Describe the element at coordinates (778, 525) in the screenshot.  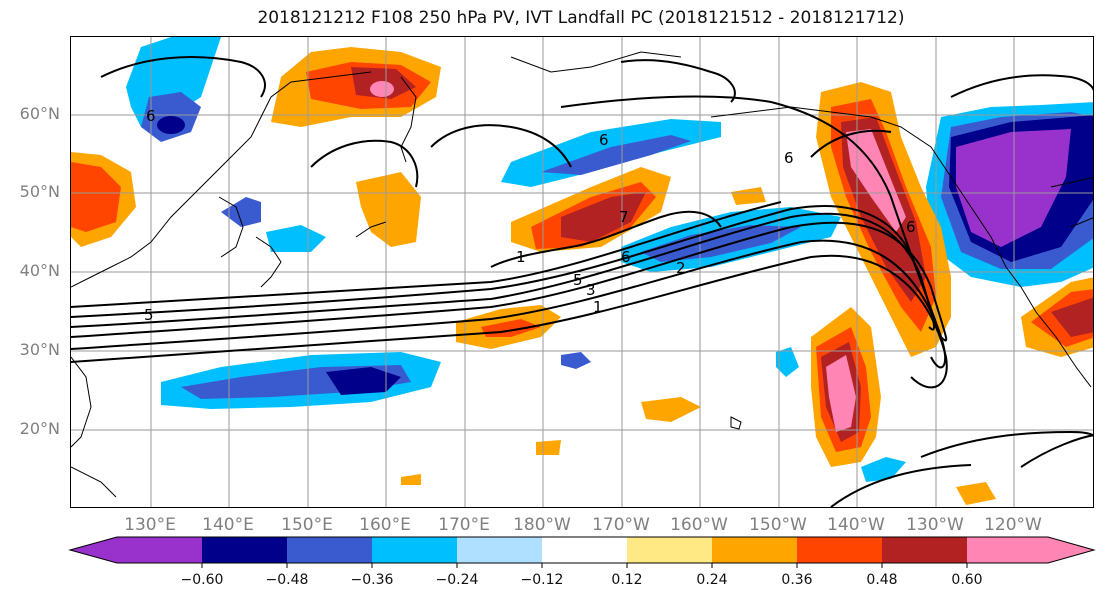
I see `lon-label: 150°W` at that location.